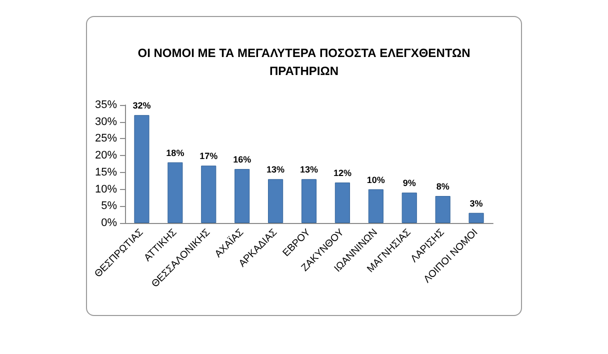  What do you see at coordinates (109, 206) in the screenshot?
I see `y-tick-label: 5%` at bounding box center [109, 206].